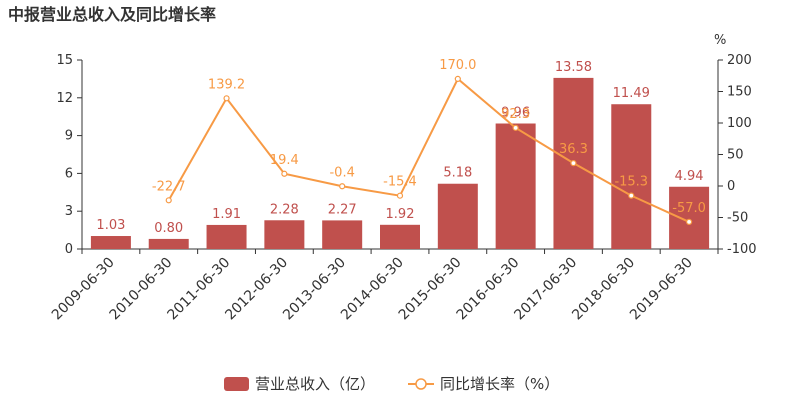 This screenshot has height=400, width=800. I want to click on right-tick-label: 200, so click(739, 60).